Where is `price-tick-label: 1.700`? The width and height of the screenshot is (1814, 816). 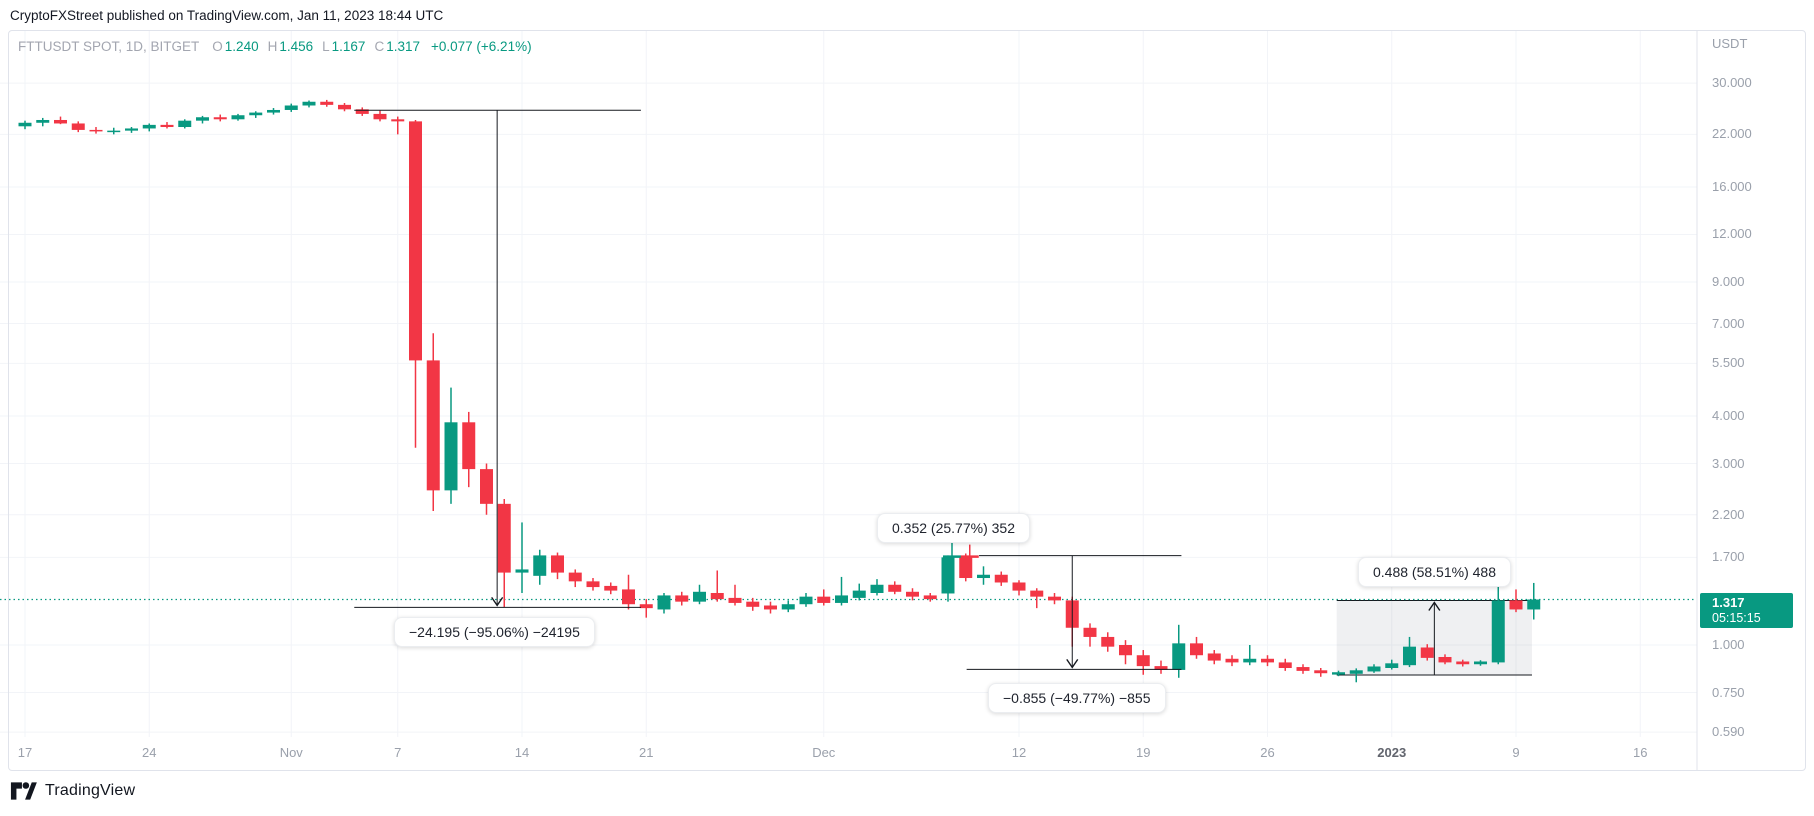
price-tick-label: 1.700 is located at coordinates (1728, 557).